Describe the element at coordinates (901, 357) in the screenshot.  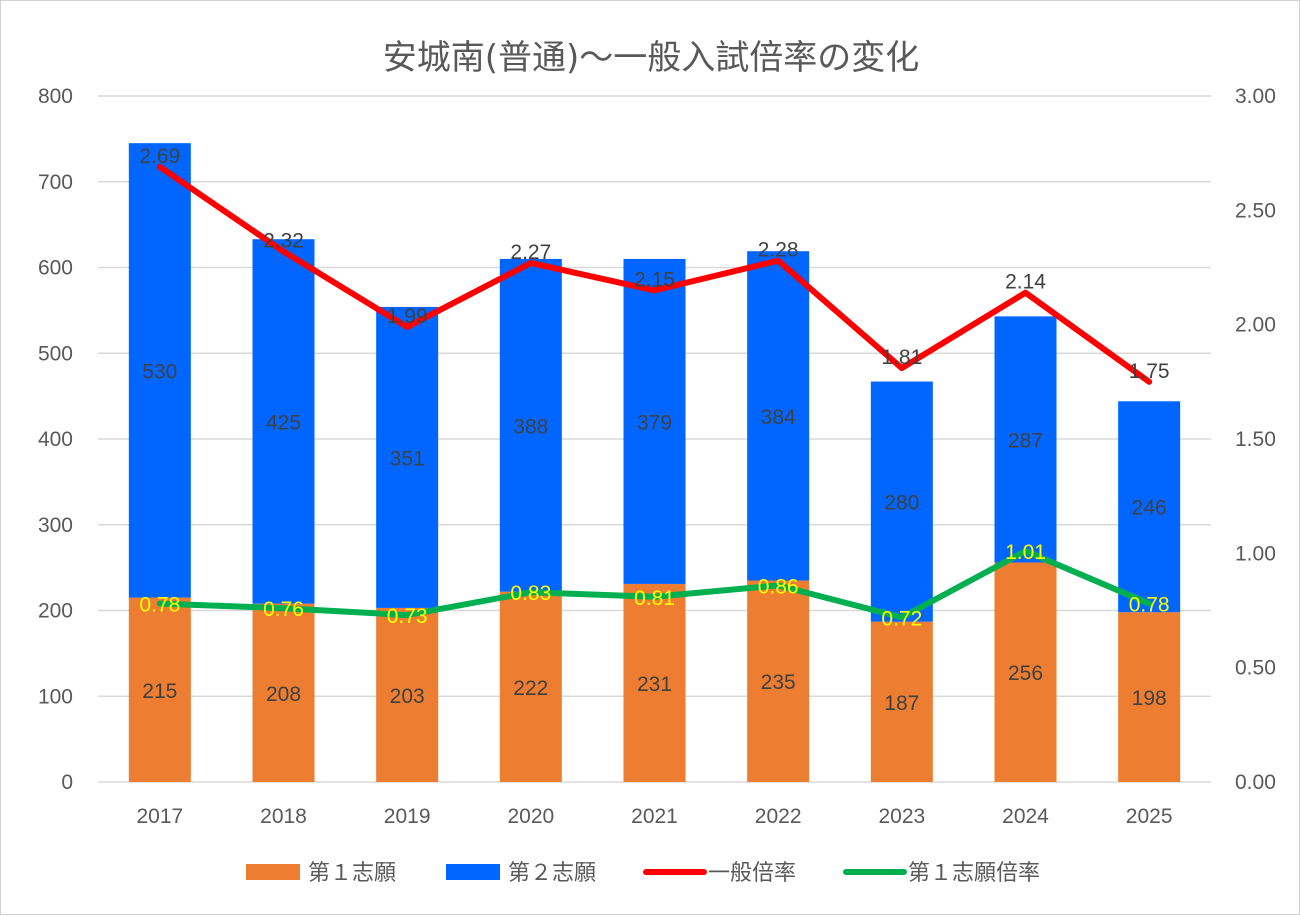
I see `line-value-label: 1.81` at that location.